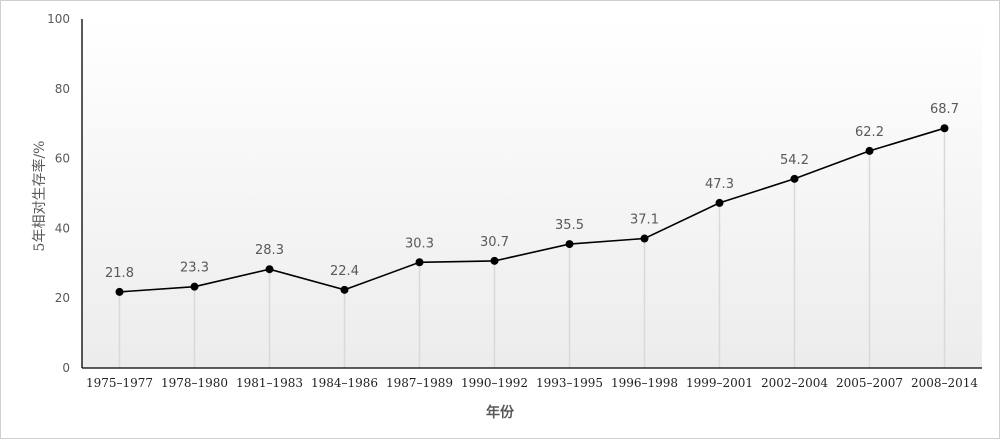  Describe the element at coordinates (500, 412) in the screenshot. I see `x-axis-label: 年份` at that location.